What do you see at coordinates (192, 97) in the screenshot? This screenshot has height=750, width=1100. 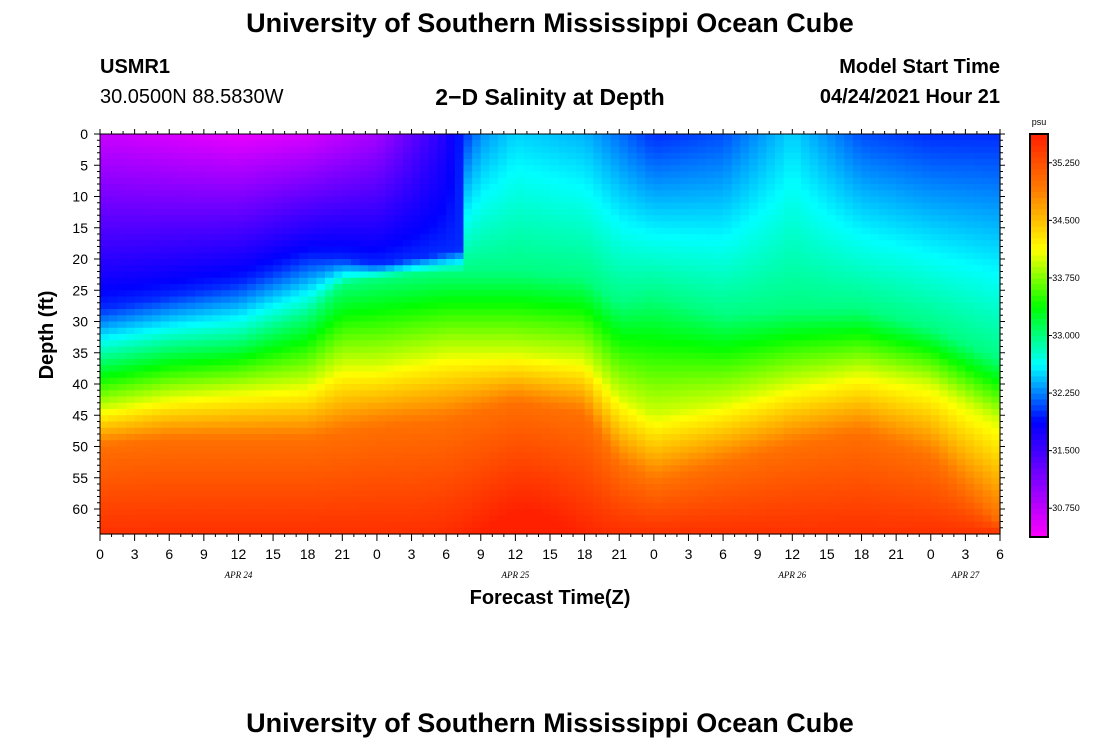 I see `station-coordinates: 30.0500N 88.5830W` at bounding box center [192, 97].